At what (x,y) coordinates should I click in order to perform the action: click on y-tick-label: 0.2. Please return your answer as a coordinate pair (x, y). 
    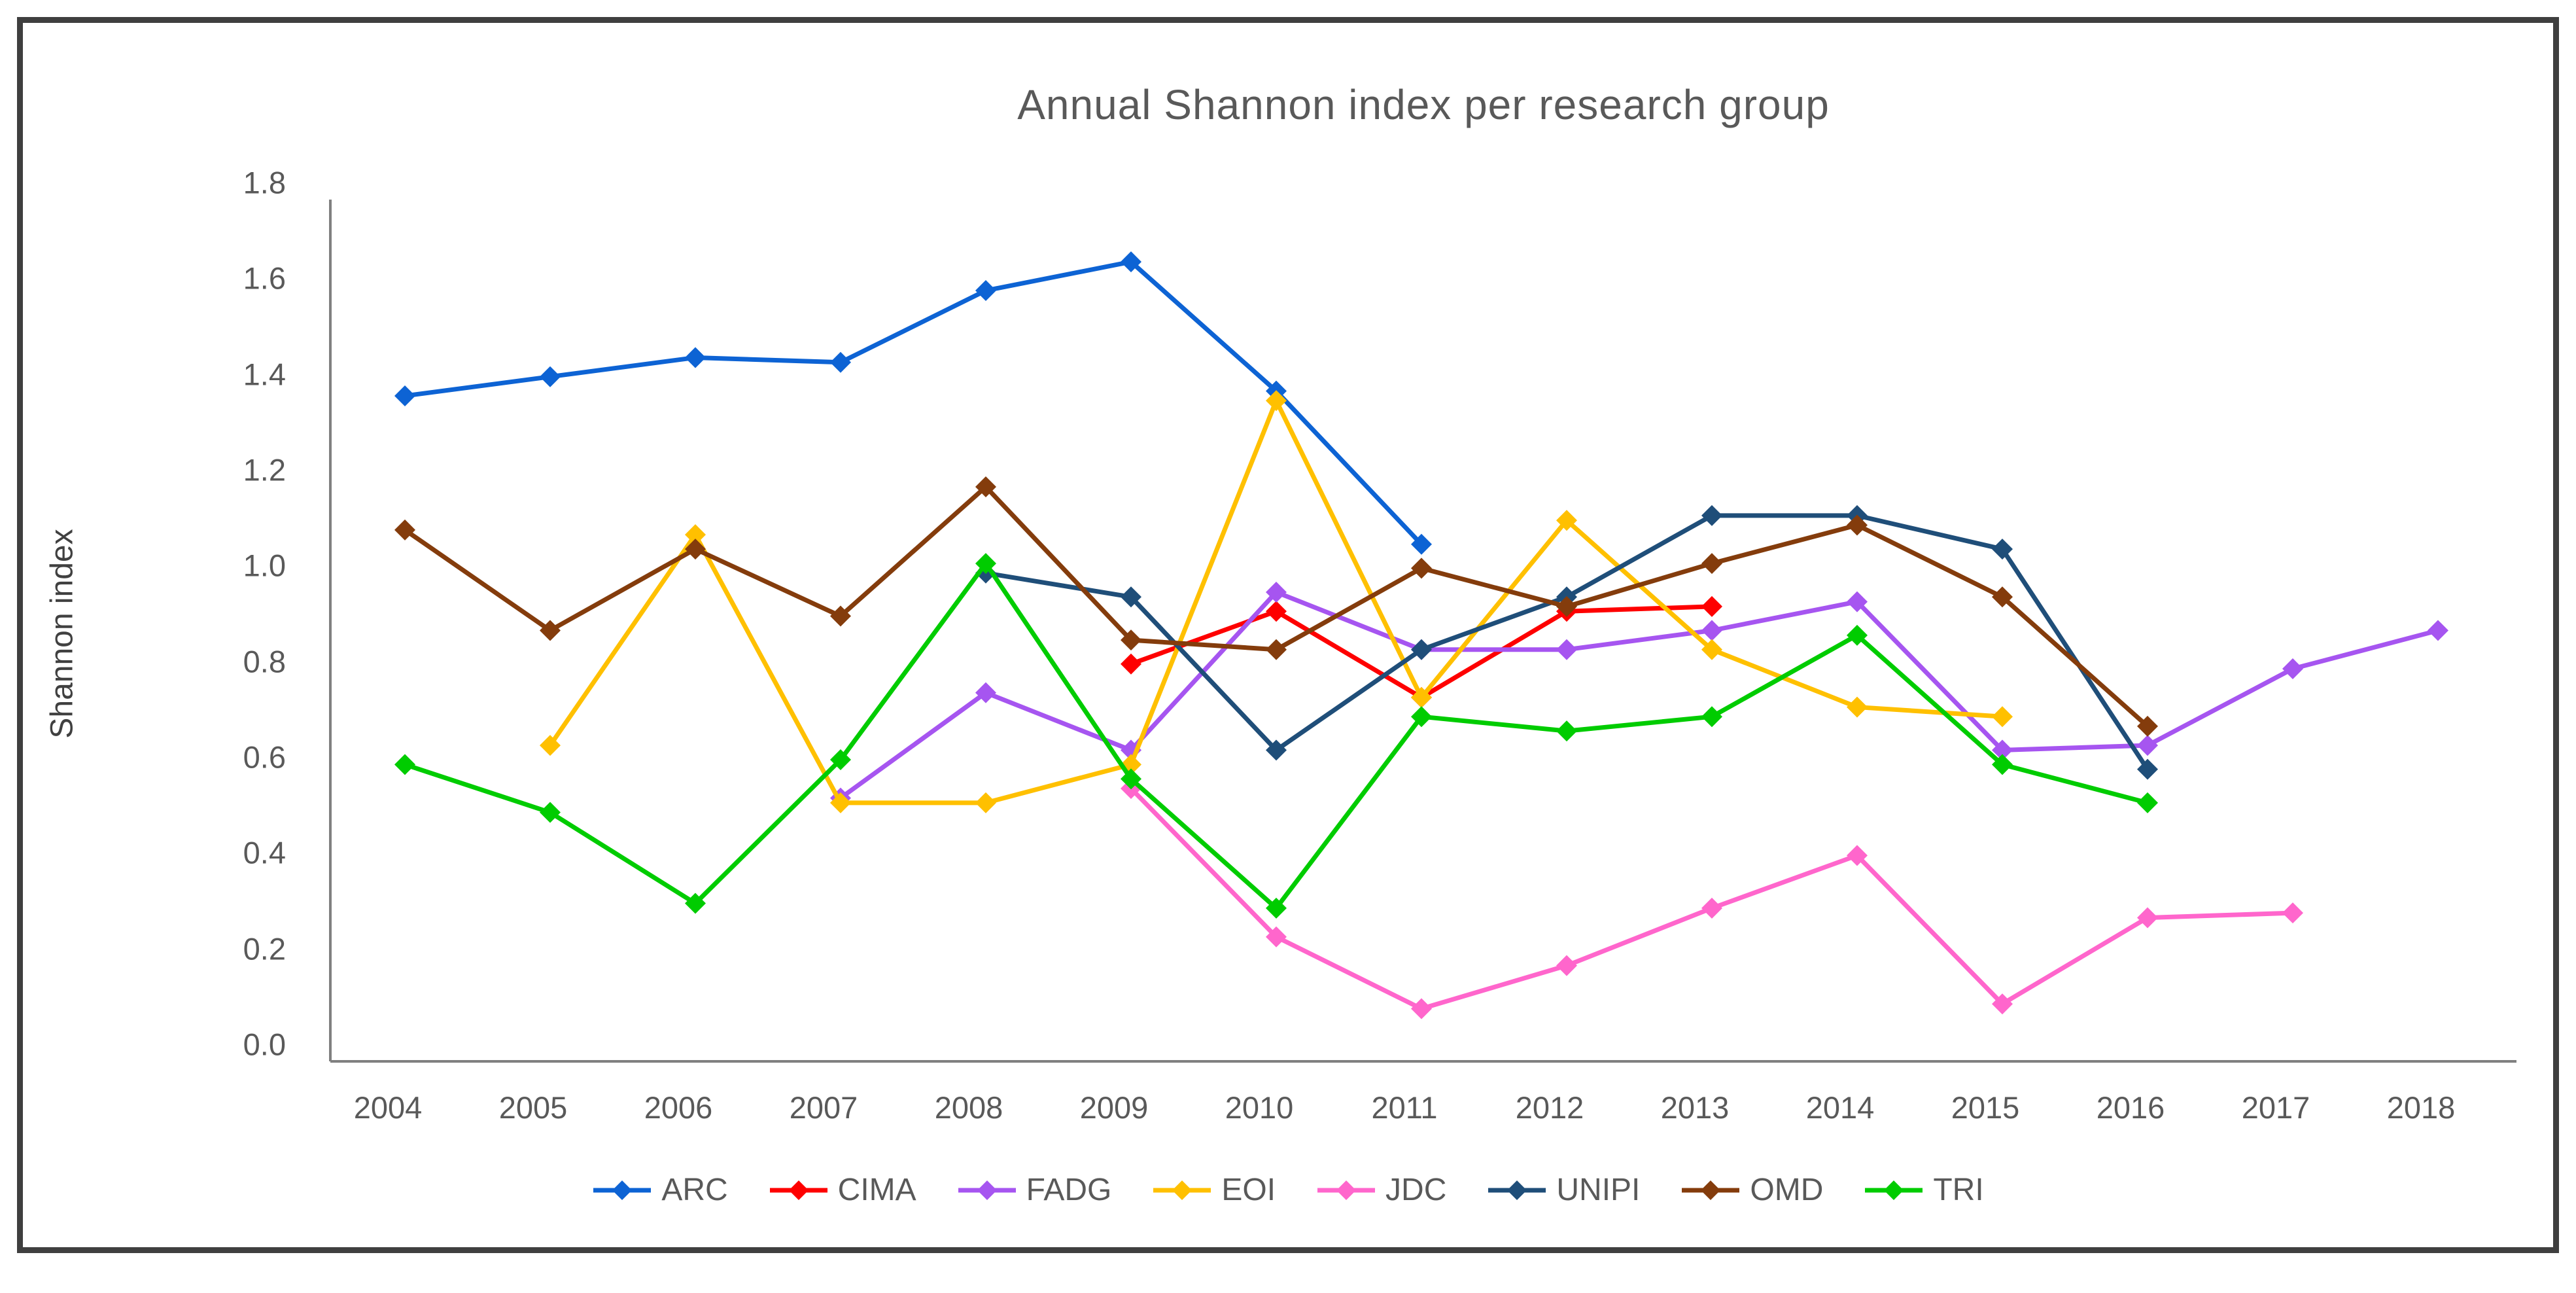
    Looking at the image, I should click on (264, 948).